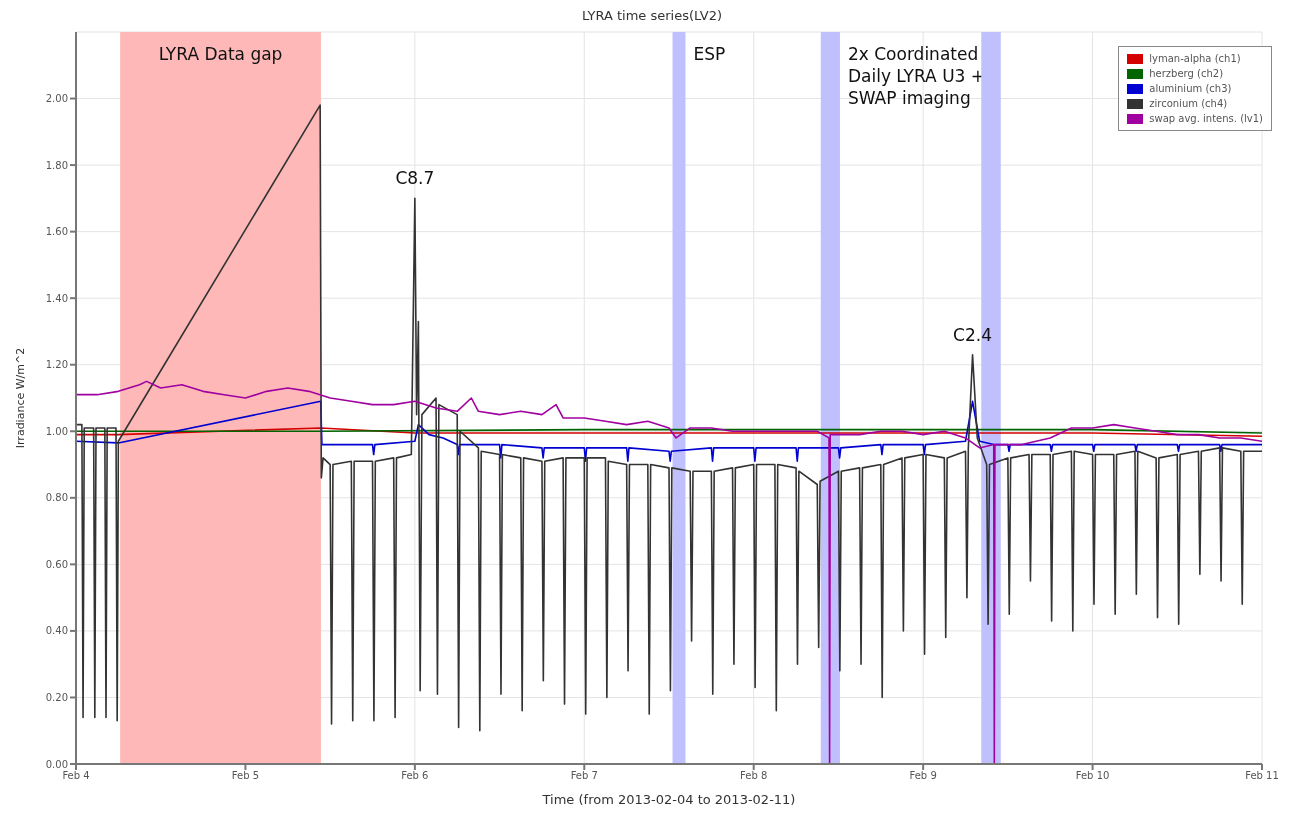 Image resolution: width=1304 pixels, height=822 pixels. I want to click on x-tick-label: Feb 7, so click(584, 776).